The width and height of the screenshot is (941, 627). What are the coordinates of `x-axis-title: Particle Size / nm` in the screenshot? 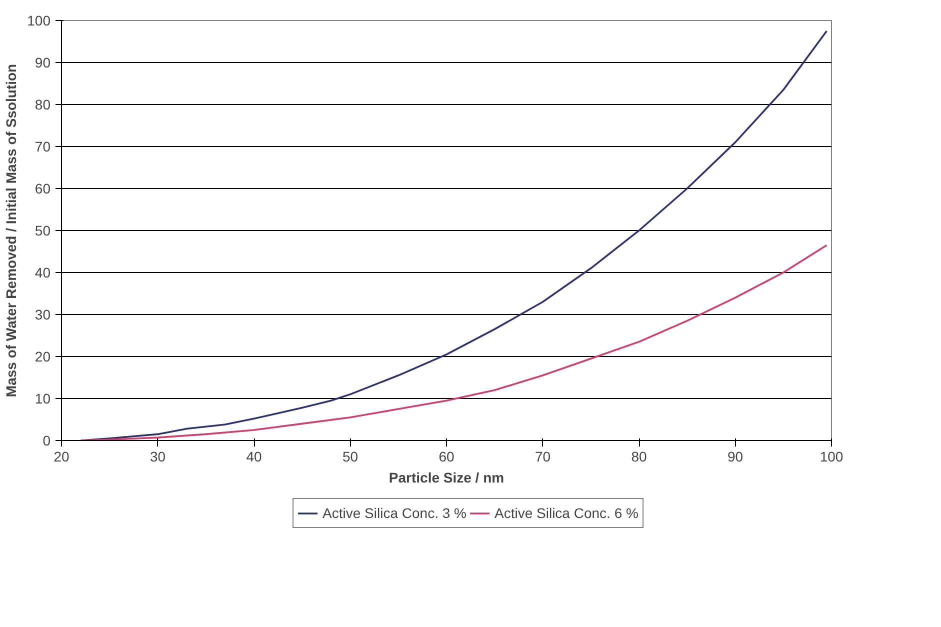 It's located at (446, 478).